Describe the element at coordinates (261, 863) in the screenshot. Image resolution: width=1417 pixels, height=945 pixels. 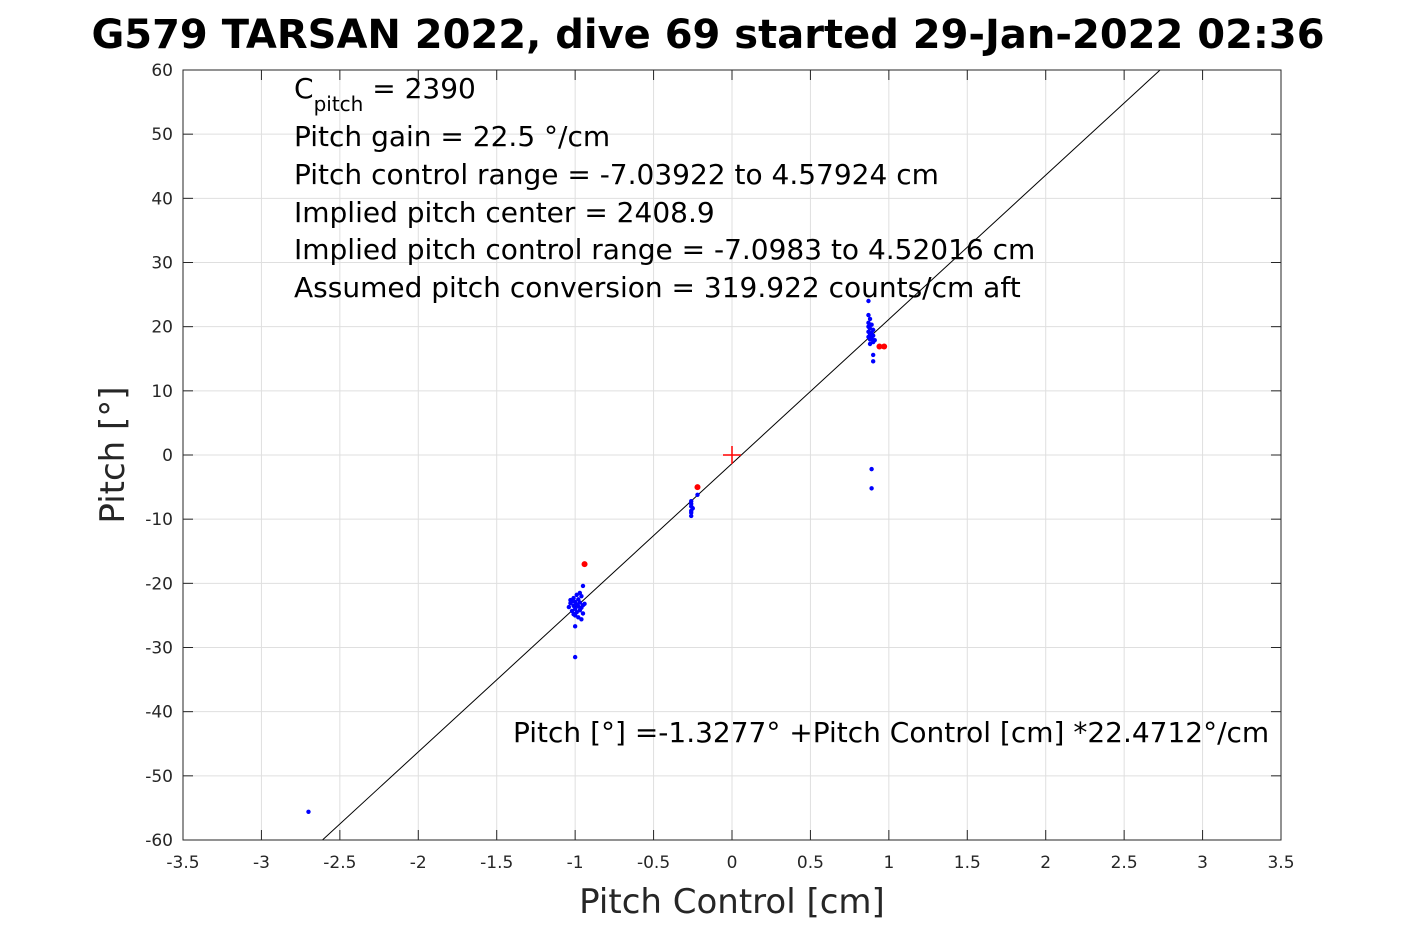
I see `x-tick-label: -3` at that location.